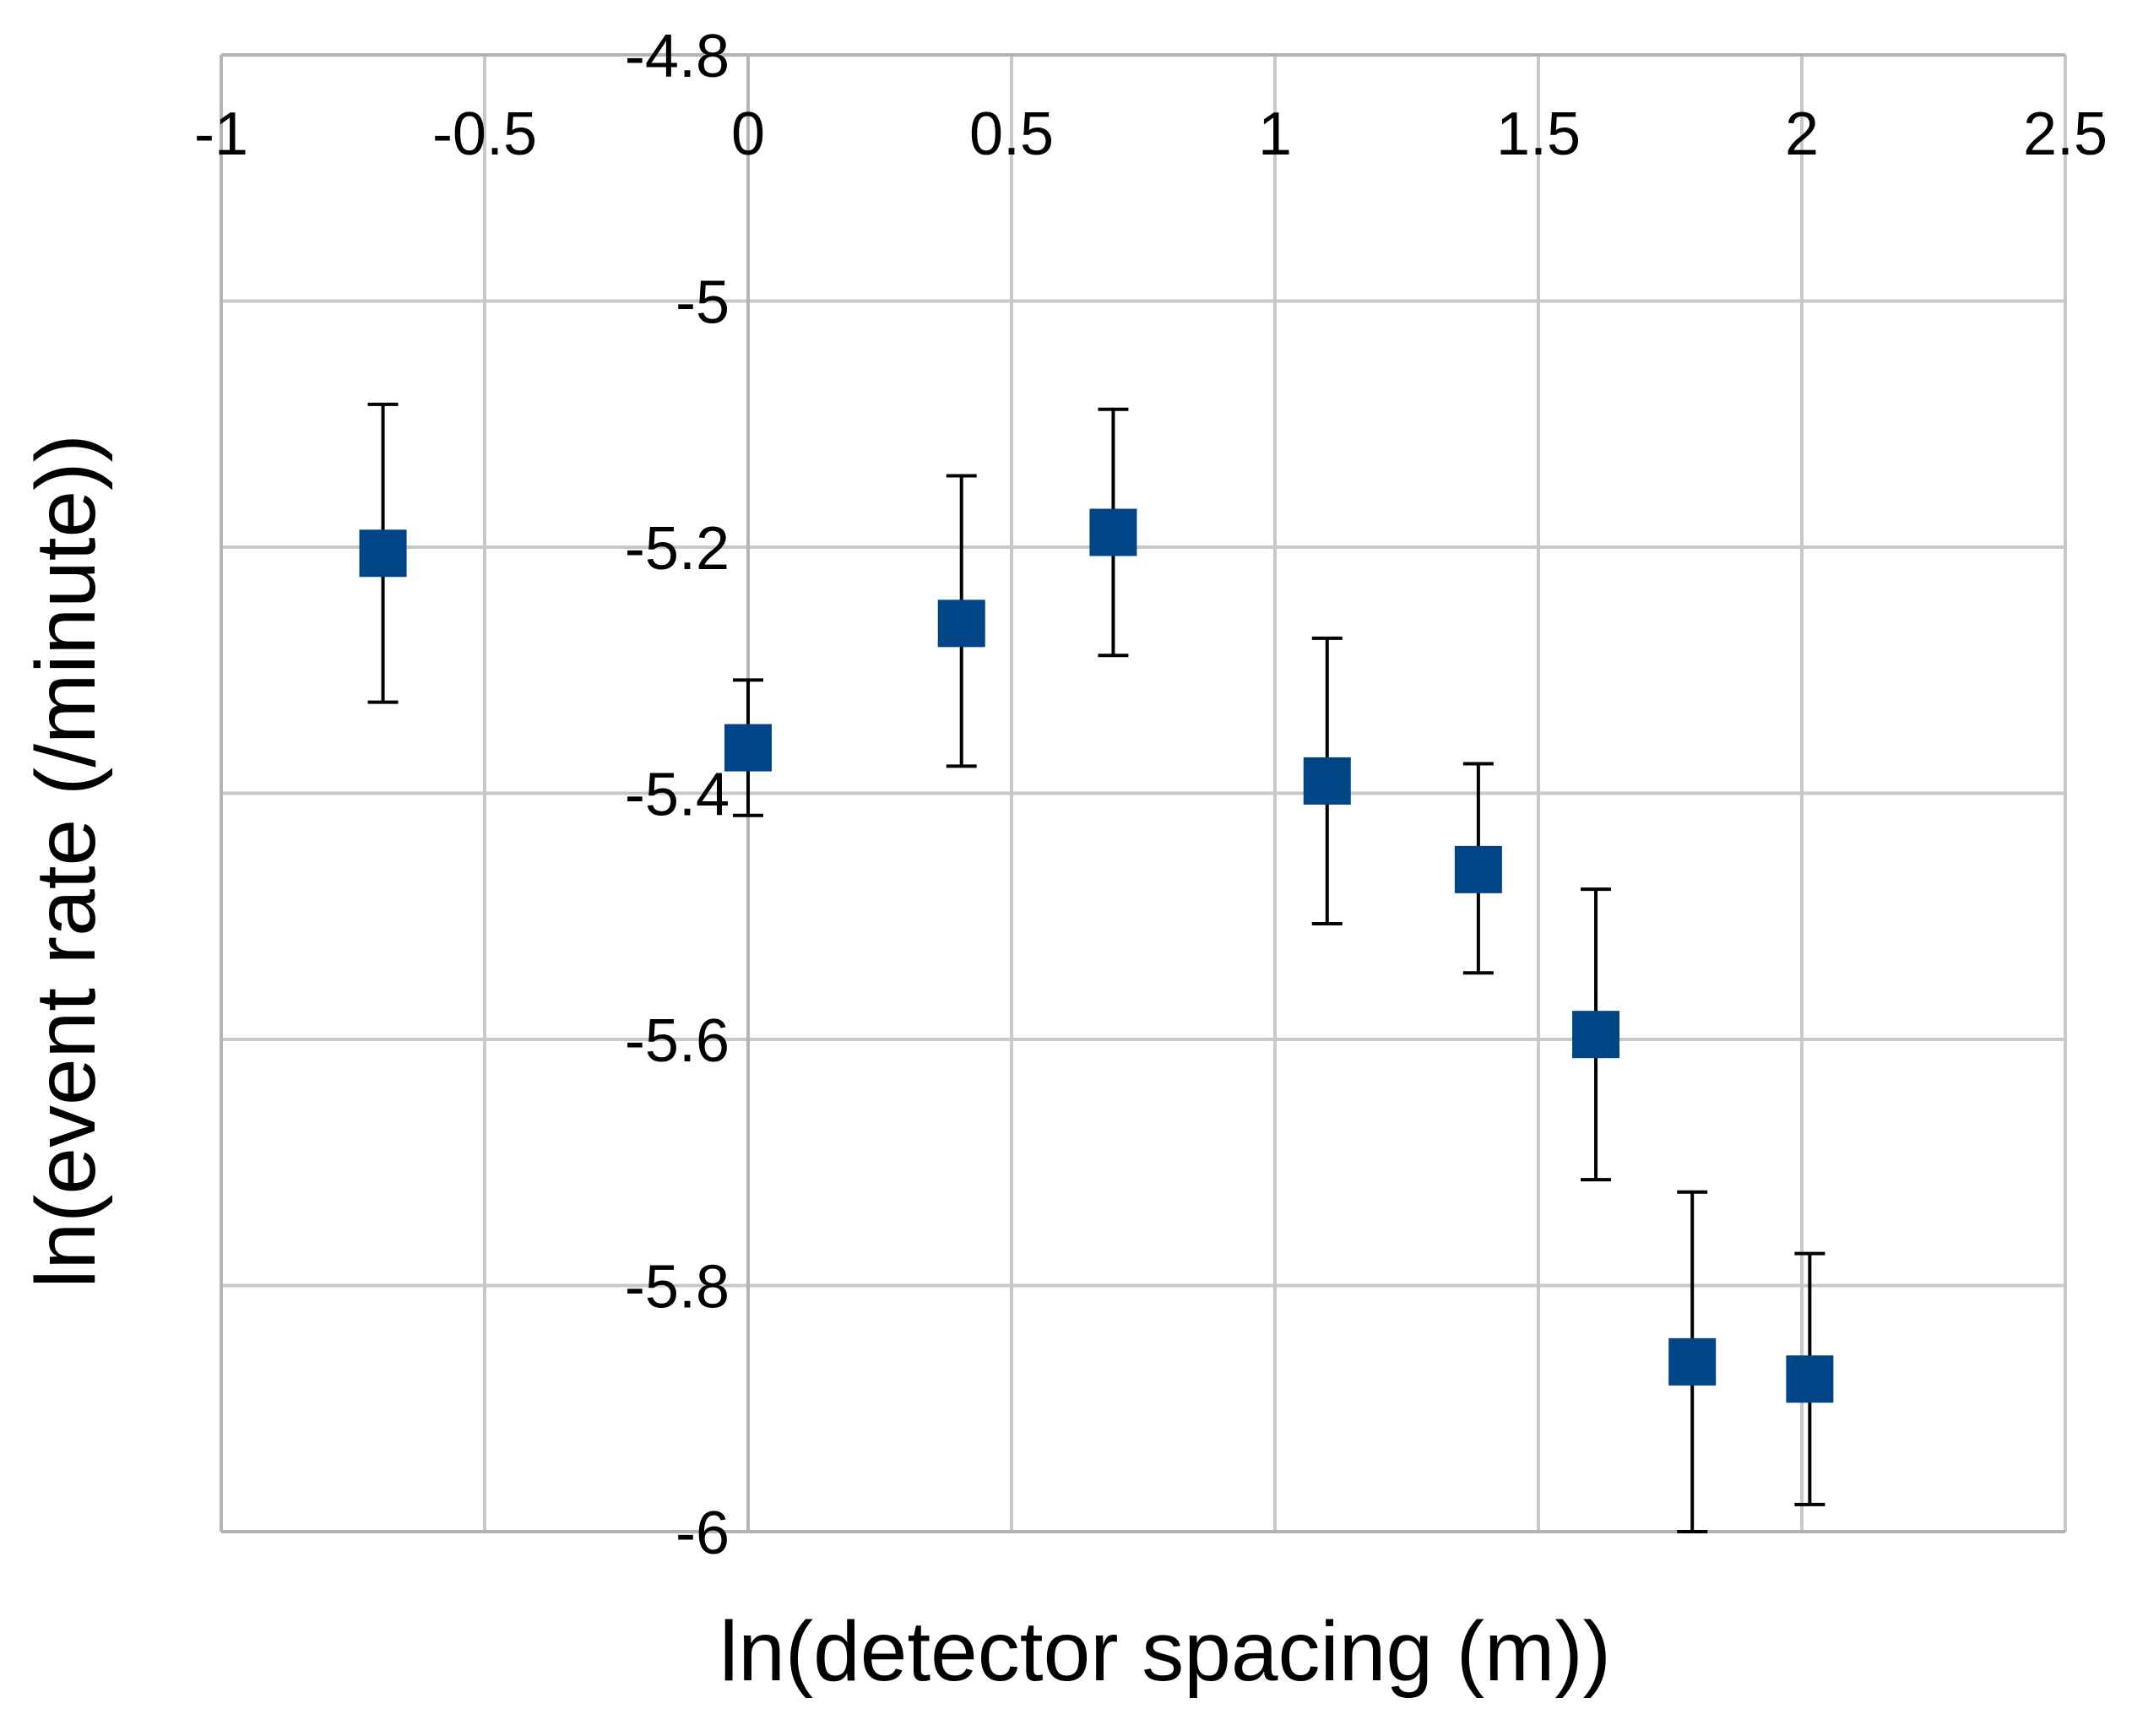  I want to click on y-tick-label: -5.6, so click(677, 1041).